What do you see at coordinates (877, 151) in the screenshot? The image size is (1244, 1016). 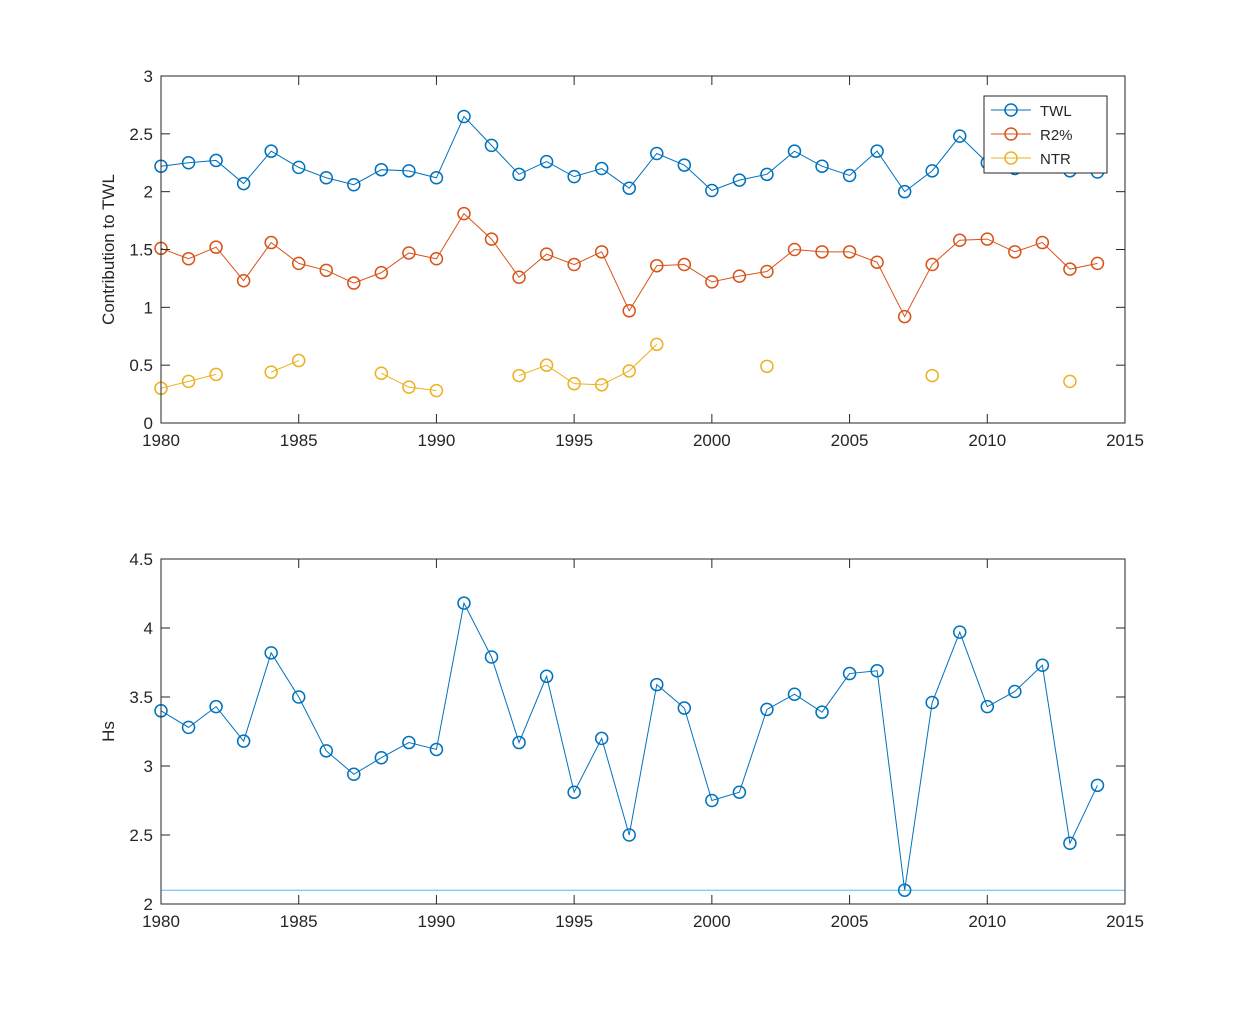 I see `top-point-twl-2006` at bounding box center [877, 151].